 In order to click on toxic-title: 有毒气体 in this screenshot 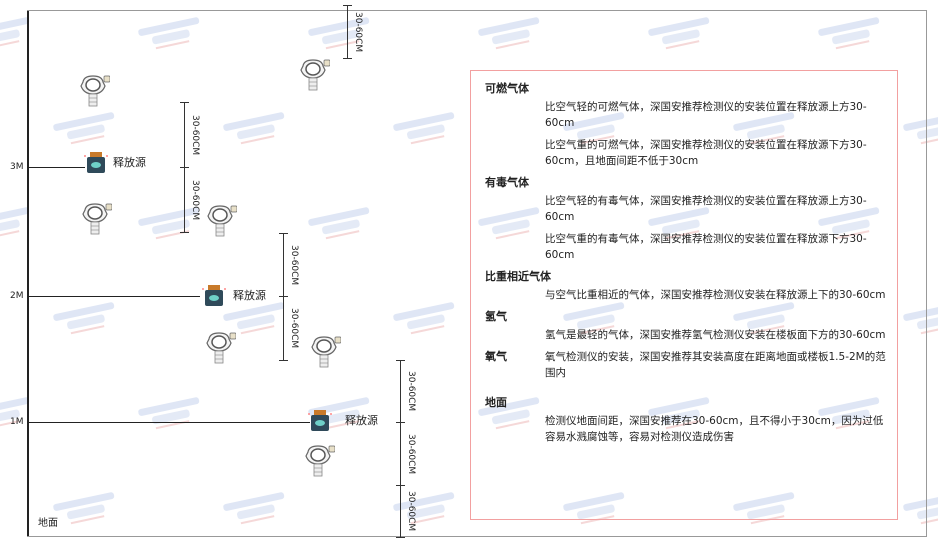, I will do `click(507, 182)`.